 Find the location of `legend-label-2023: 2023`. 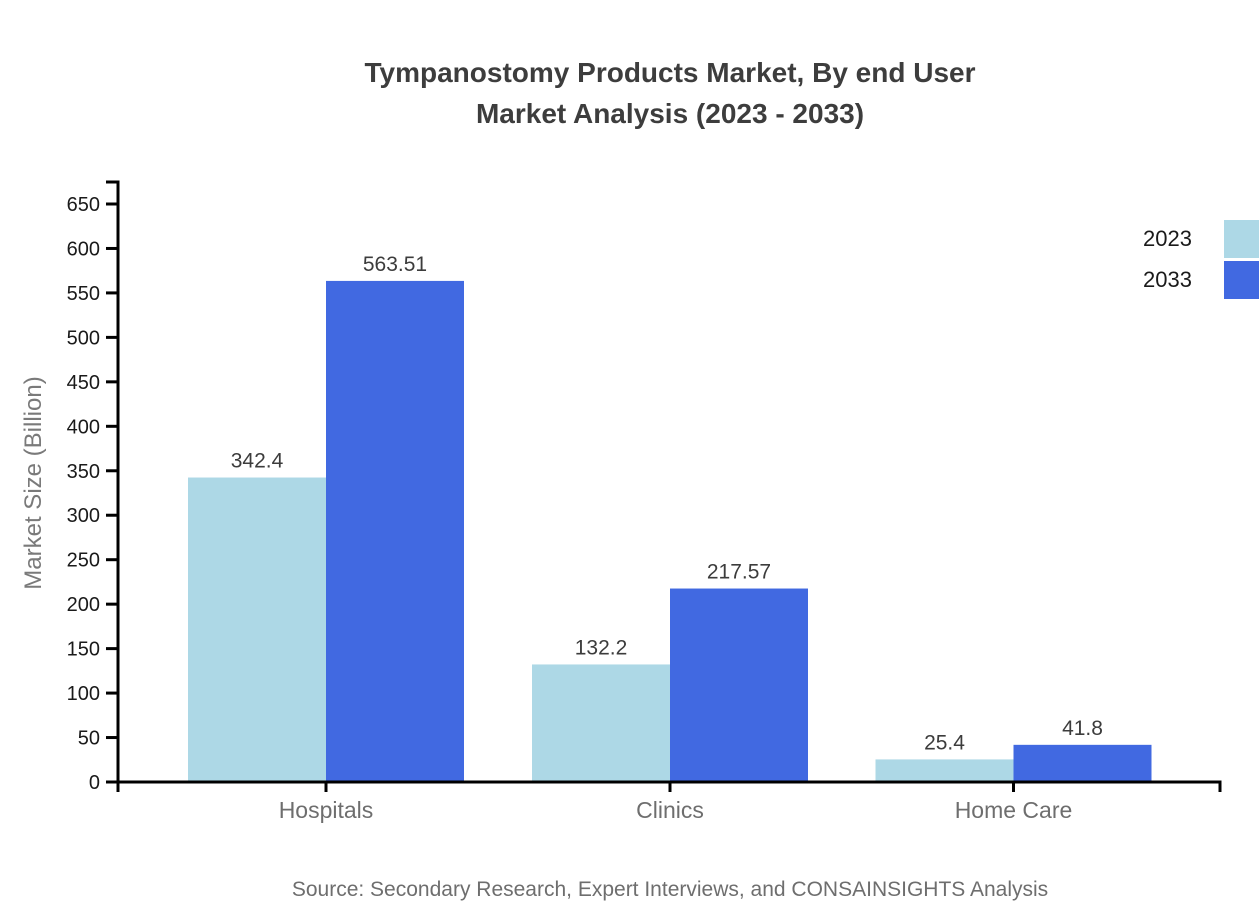

legend-label-2023: 2023 is located at coordinates (1167, 238).